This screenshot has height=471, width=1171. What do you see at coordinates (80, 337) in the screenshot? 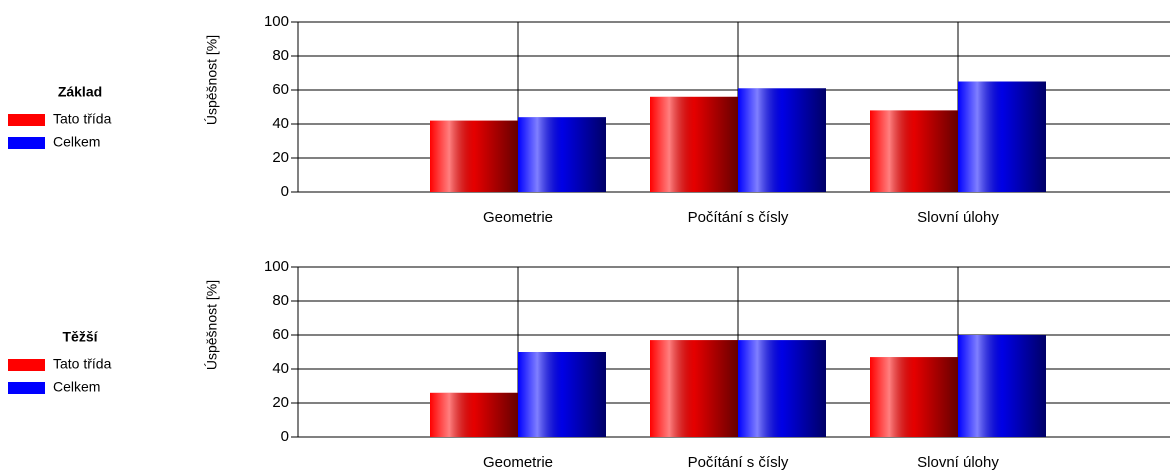
I see `legend-title: Těžší` at bounding box center [80, 337].